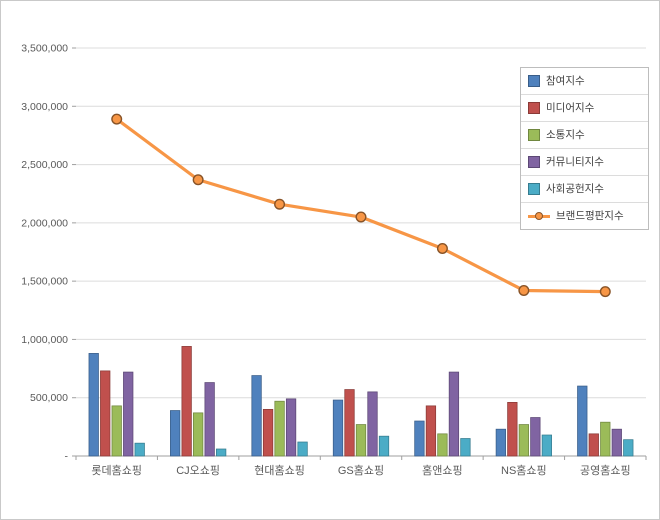 The image size is (660, 520). Describe the element at coordinates (361, 470) in the screenshot. I see `x-axis-label: GS홈쇼핑` at that location.